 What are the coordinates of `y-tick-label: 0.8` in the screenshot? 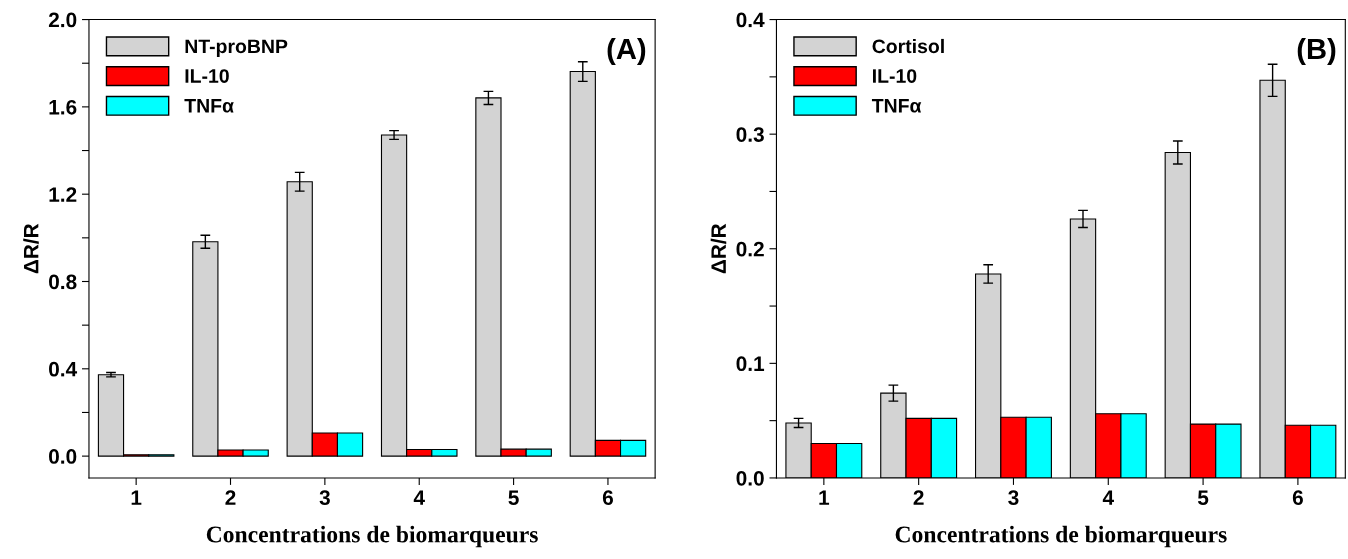 It's located at (63, 282).